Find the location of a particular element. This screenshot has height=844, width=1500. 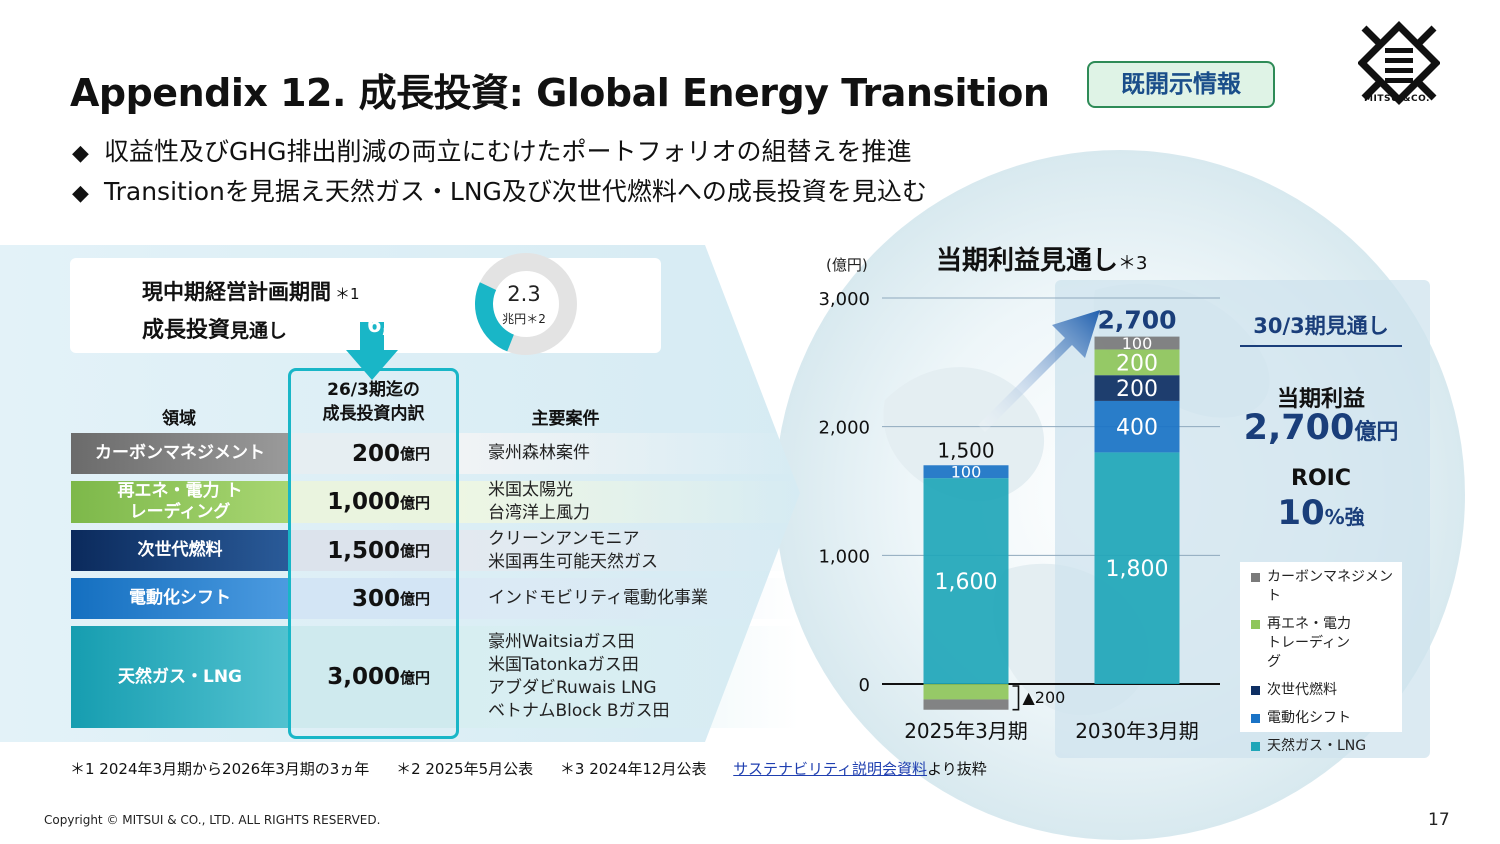

header-breakdown-line1: 26/3期迄の is located at coordinates (373, 390).